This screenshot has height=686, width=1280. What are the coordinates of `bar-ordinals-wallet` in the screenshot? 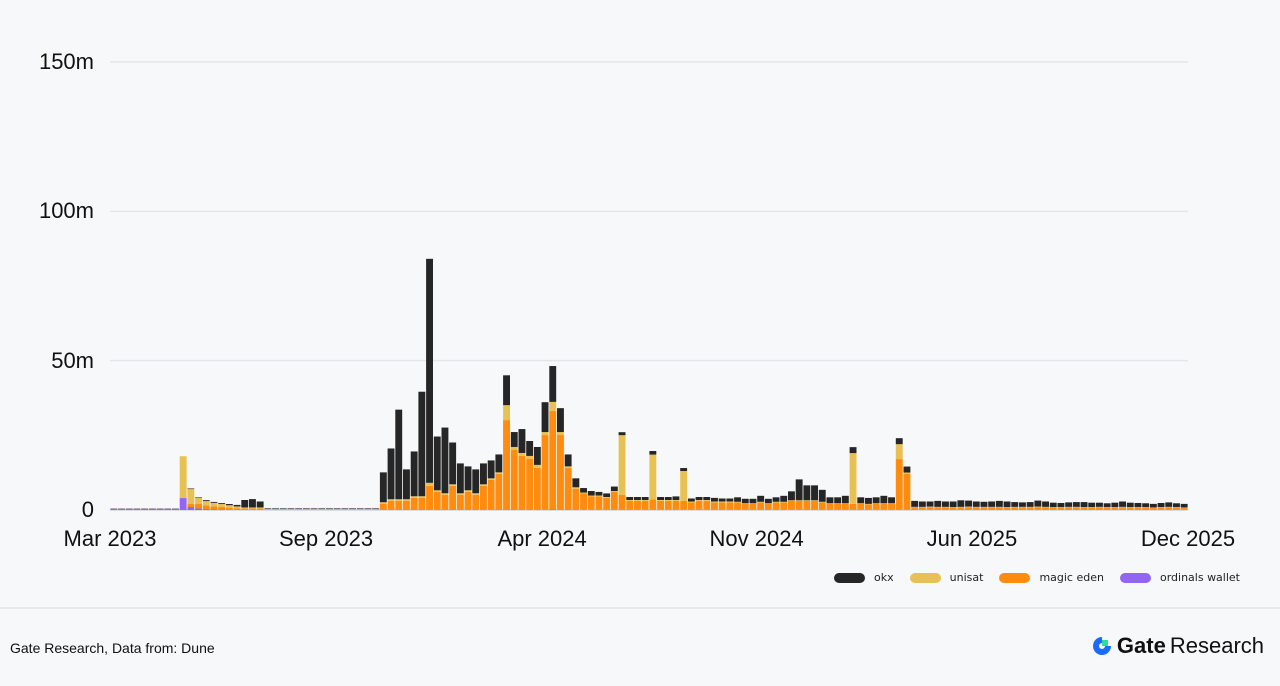 It's located at (214, 509).